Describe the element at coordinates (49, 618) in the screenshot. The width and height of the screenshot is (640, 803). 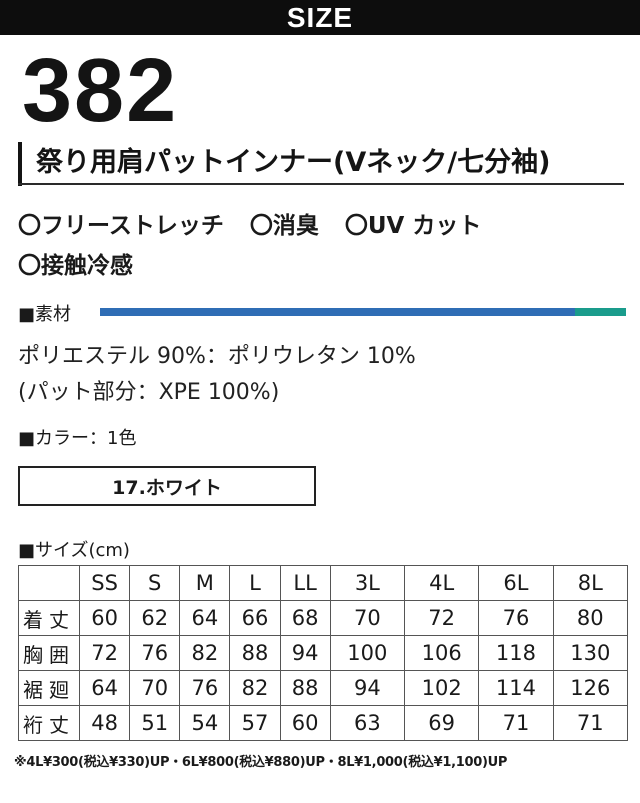
I see `measurement-label: 着丈` at that location.